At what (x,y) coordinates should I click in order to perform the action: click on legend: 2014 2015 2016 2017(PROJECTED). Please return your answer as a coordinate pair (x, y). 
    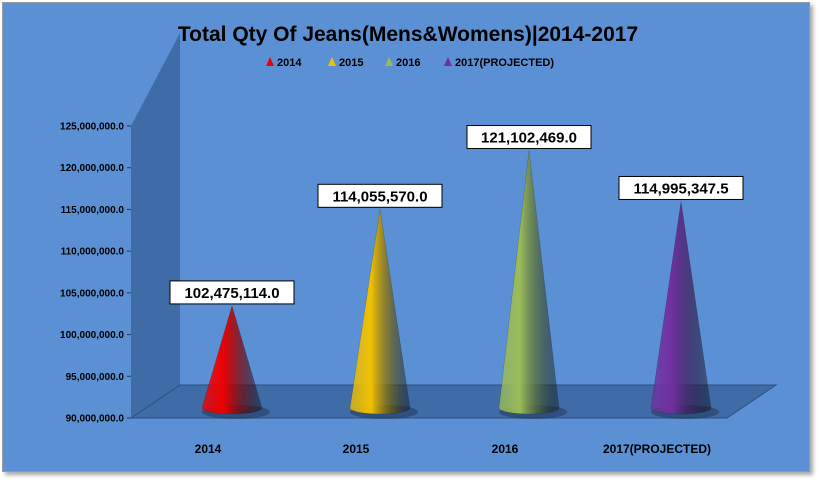
    Looking at the image, I should click on (410, 63).